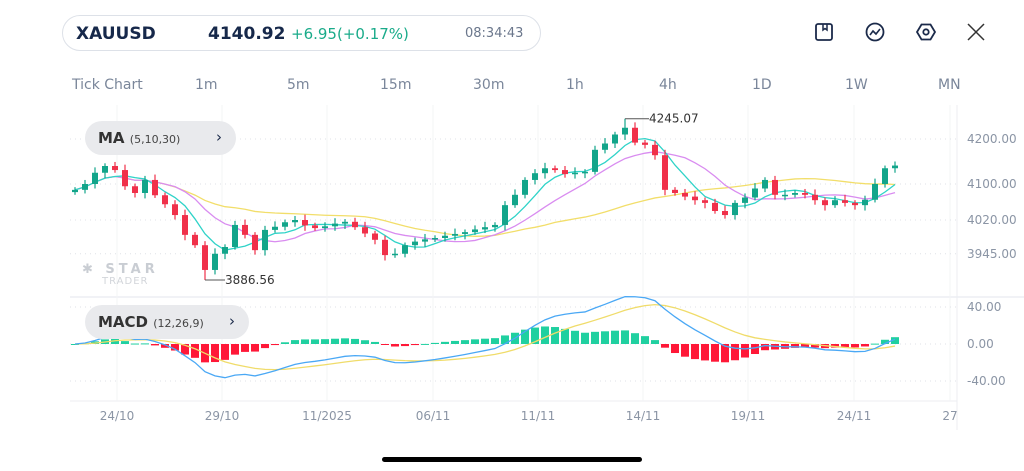  What do you see at coordinates (668, 85) in the screenshot?
I see `tab-4h: 4h` at bounding box center [668, 85].